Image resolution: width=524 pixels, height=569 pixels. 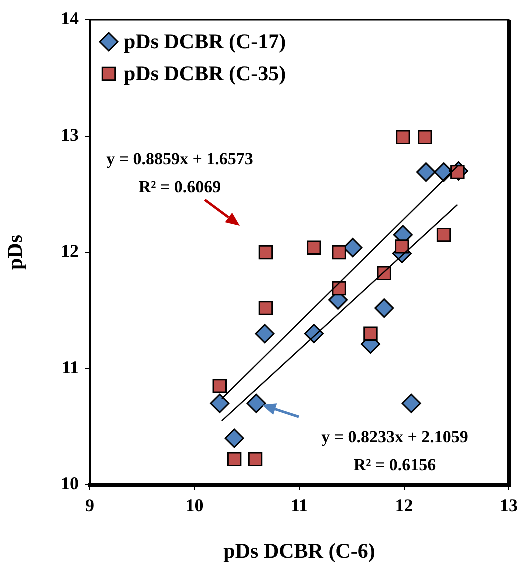 What do you see at coordinates (395, 464) in the screenshot?
I see `annotation: R² = 0.6156` at bounding box center [395, 464].